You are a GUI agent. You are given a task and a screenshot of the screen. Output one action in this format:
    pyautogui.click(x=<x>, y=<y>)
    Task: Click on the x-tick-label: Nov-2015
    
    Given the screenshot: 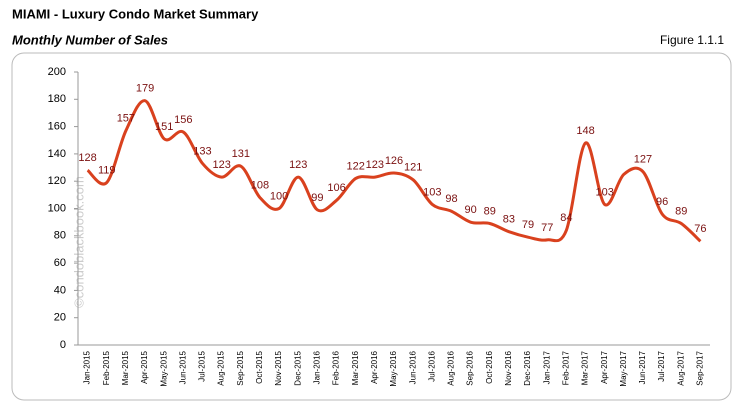 What is the action you would take?
    pyautogui.click(x=278, y=367)
    